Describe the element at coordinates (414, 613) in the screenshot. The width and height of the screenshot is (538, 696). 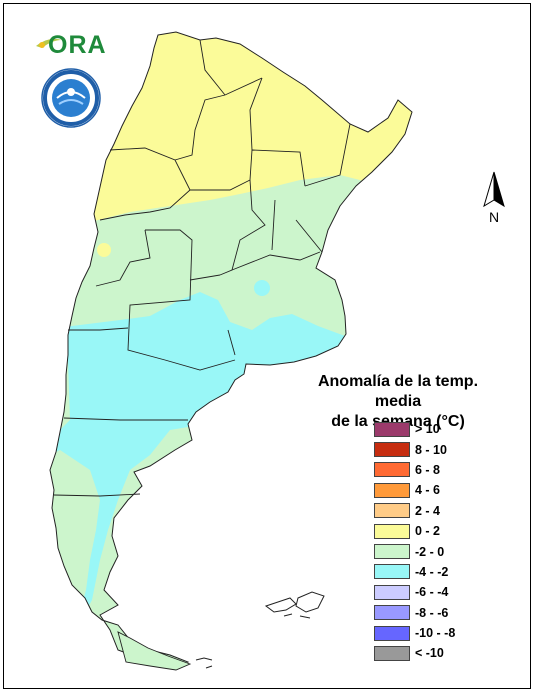
I see `legend-item: -8 - -6` at that location.